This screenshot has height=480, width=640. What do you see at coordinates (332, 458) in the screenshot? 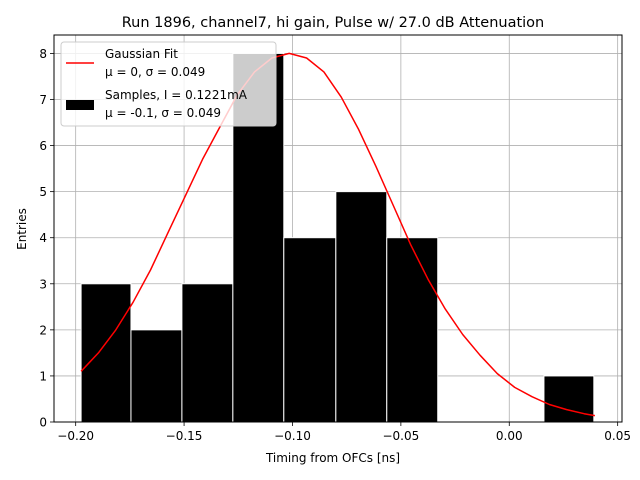
I see `x-axis-label: Timing from OFCs [ns]` at bounding box center [332, 458].